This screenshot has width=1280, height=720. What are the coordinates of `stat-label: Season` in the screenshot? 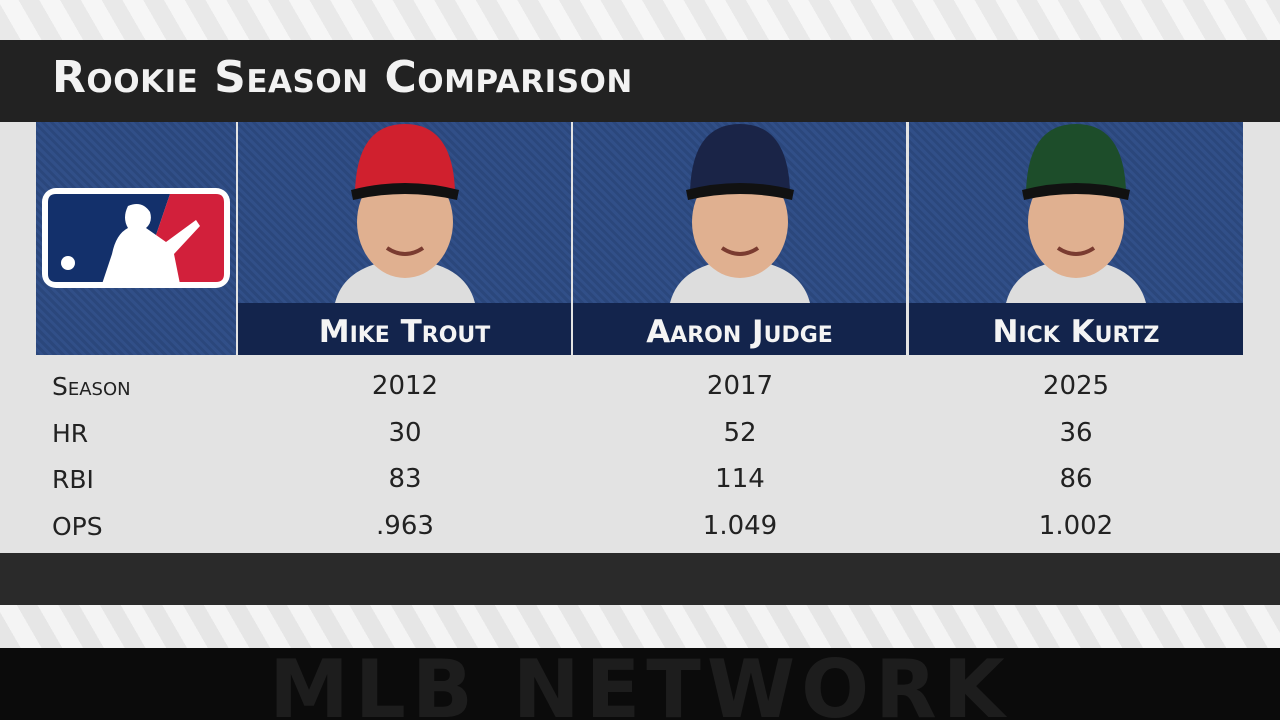 It's located at (91, 386).